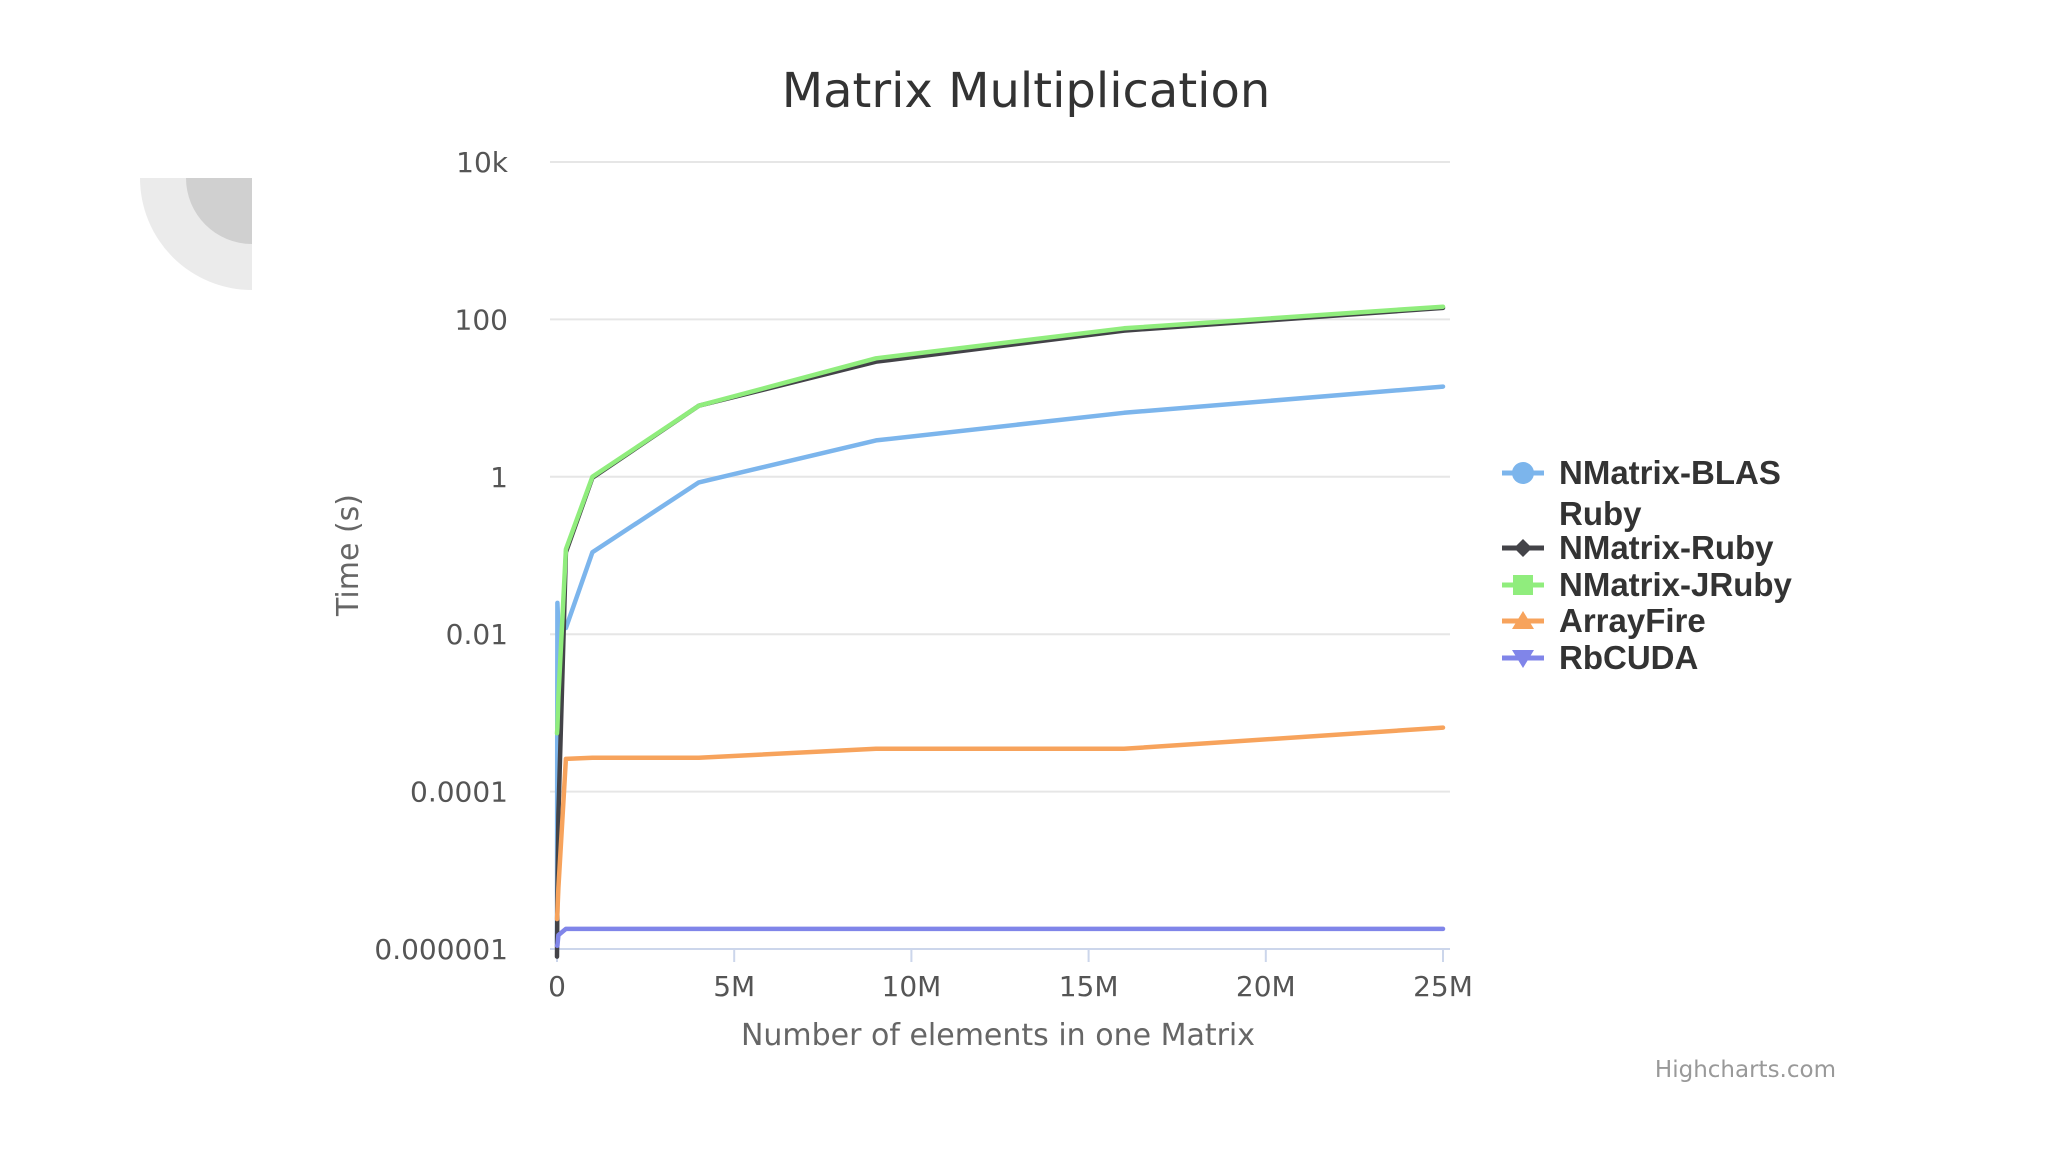 The width and height of the screenshot is (2048, 1152). I want to click on diamond-marker-icon, so click(1523, 548).